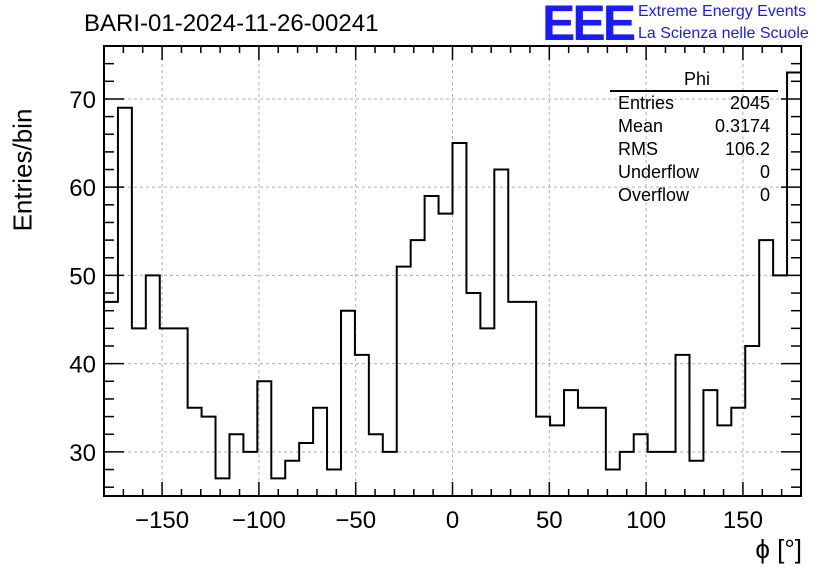  I want to click on y-axis-label: Entries/bin, so click(22, 170).